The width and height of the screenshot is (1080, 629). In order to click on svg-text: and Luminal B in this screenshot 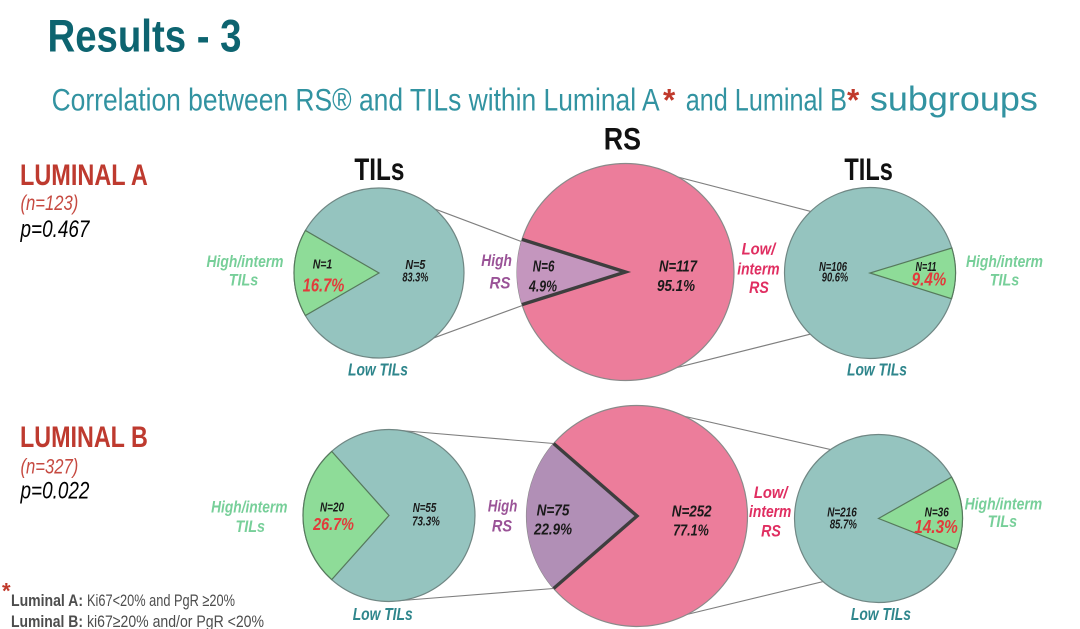, I will do `click(766, 100)`.